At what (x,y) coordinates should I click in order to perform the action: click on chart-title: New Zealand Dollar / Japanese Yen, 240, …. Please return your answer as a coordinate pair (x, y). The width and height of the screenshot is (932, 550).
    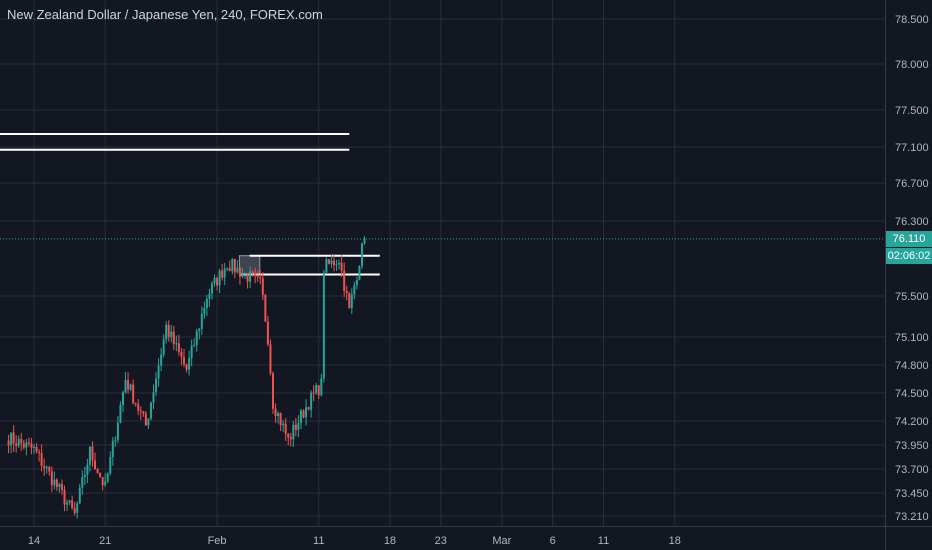
    Looking at the image, I should click on (165, 14).